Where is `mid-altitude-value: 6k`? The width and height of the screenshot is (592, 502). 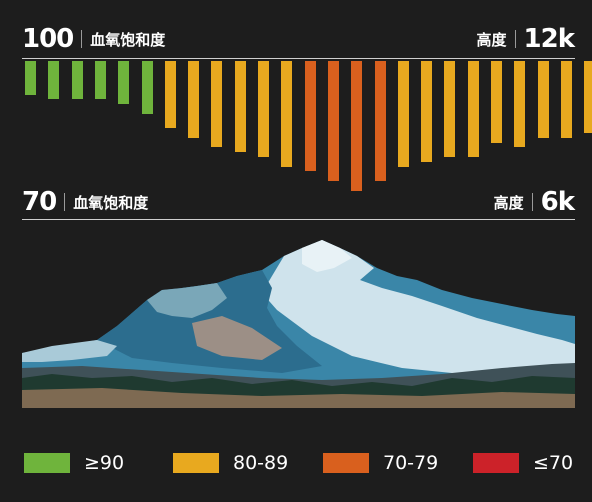
mid-altitude-value: 6k is located at coordinates (557, 202).